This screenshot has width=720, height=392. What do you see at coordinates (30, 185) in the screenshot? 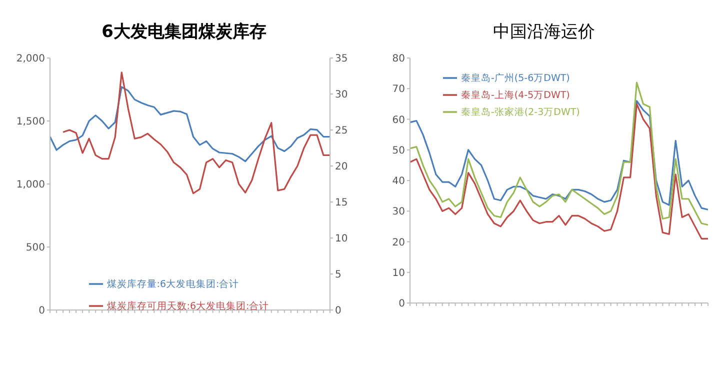
I see `y-tick-label: 1,000` at bounding box center [30, 185].